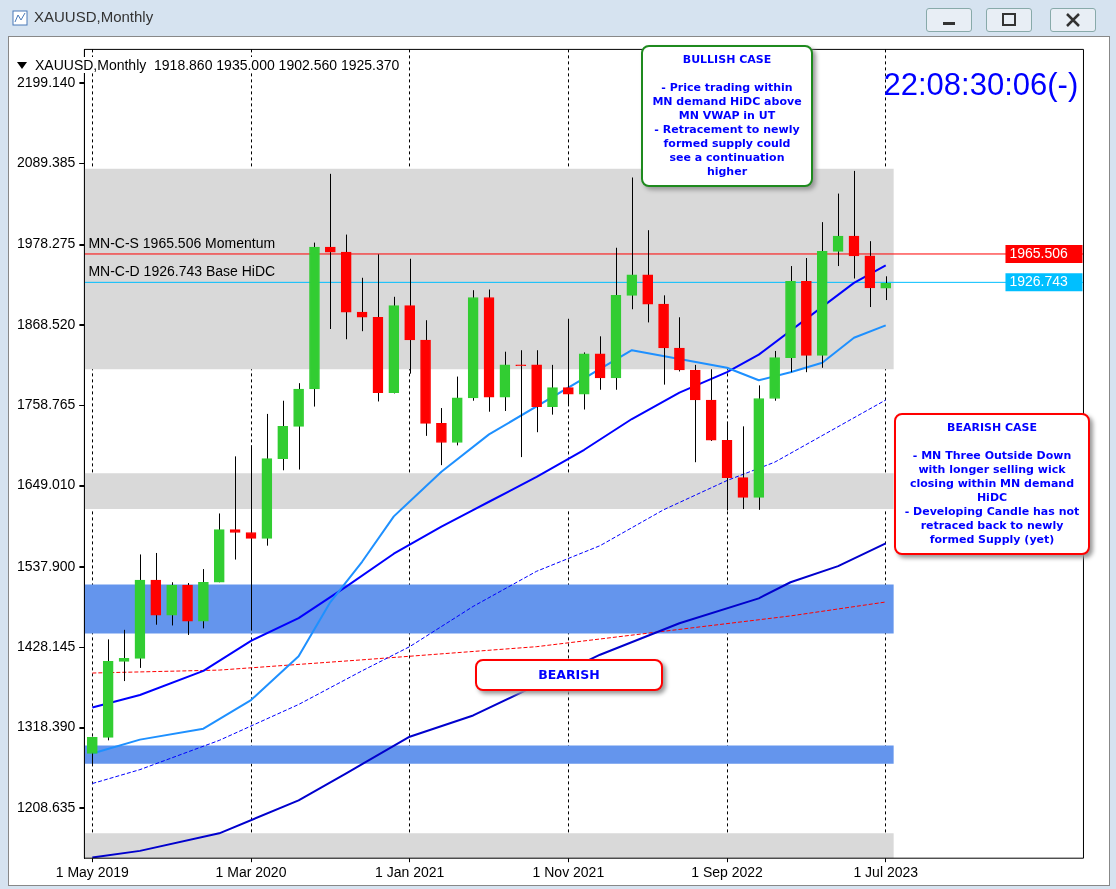  I want to click on y-tick-label: 1978.275, so click(46, 243).